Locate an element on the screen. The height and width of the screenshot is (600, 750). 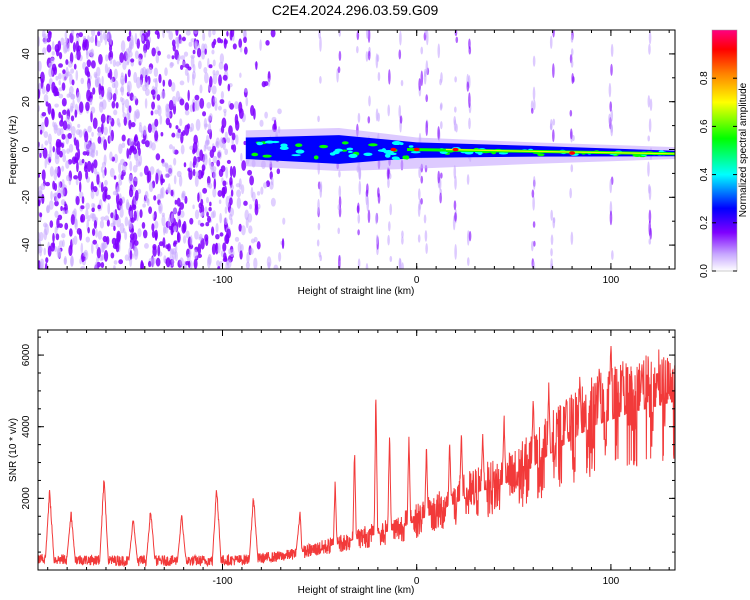
y-tick-label: -40 is located at coordinates (26, 244).